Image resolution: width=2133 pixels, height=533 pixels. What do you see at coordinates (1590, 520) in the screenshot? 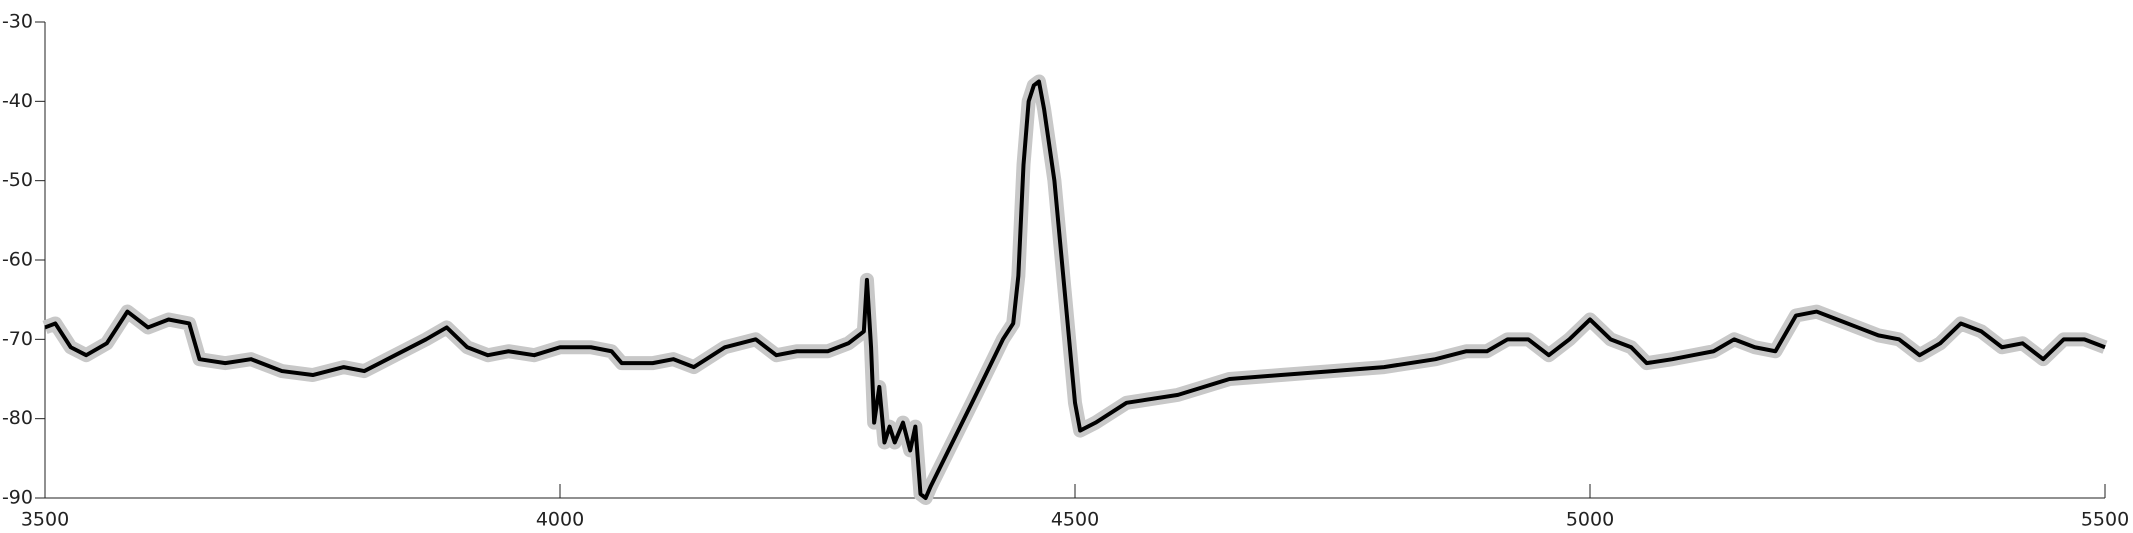
I see `x-tick-label: 5000` at bounding box center [1590, 520].